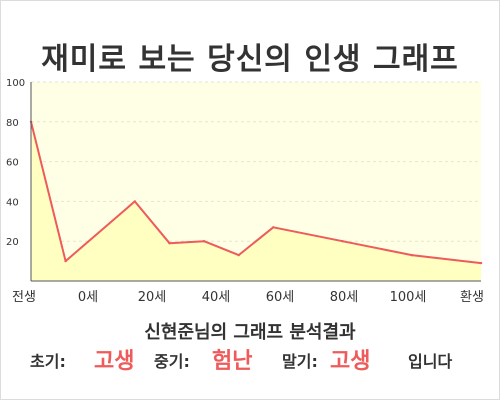  I want to click on x-tick-labels: 전생 0세 20세 40세 60세 80세 100세 환생, so click(248, 297).